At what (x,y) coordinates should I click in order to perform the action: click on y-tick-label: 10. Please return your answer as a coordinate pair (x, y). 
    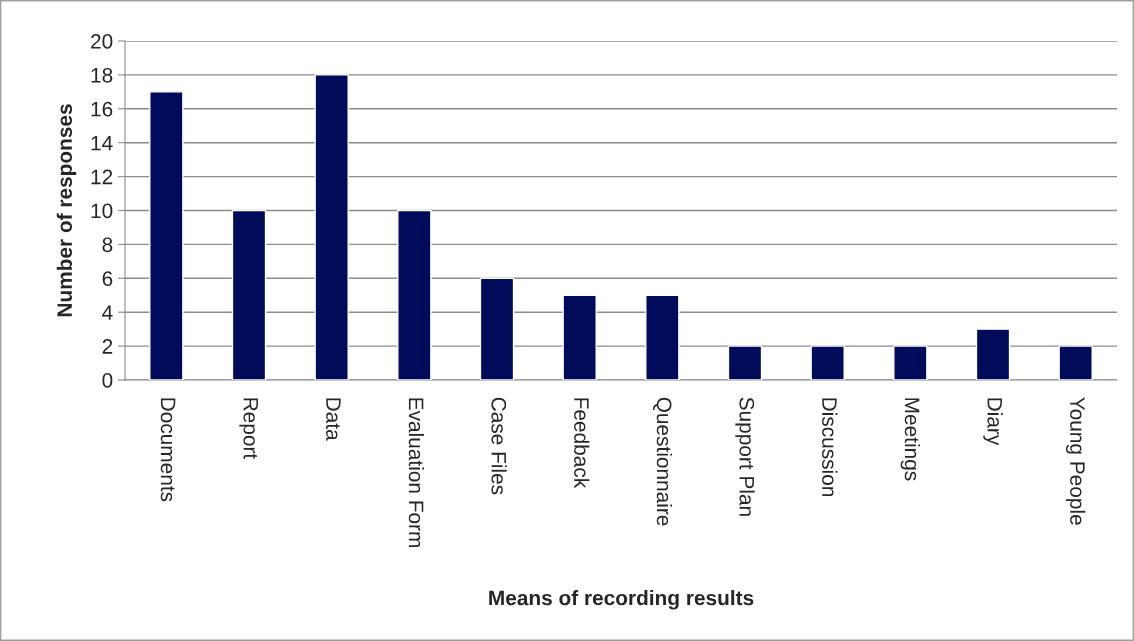
    Looking at the image, I should click on (102, 211).